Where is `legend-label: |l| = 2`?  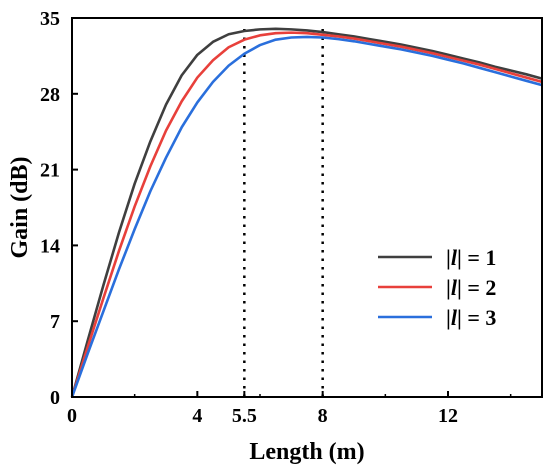
legend-label: |l| = 2 is located at coordinates (471, 287).